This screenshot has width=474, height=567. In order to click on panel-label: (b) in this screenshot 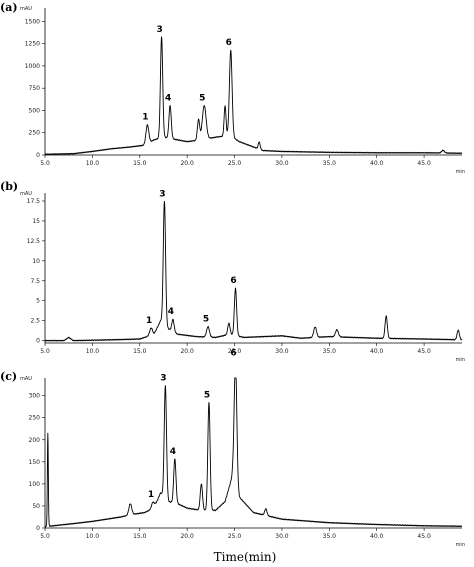, I will do `click(9, 186)`.